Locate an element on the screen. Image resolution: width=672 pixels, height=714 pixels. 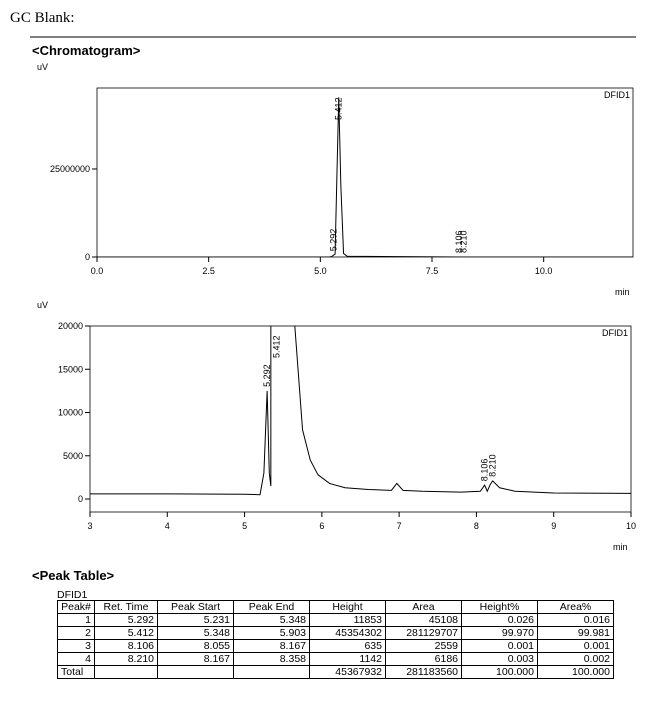
table-cell: 0.002 is located at coordinates (575, 659).